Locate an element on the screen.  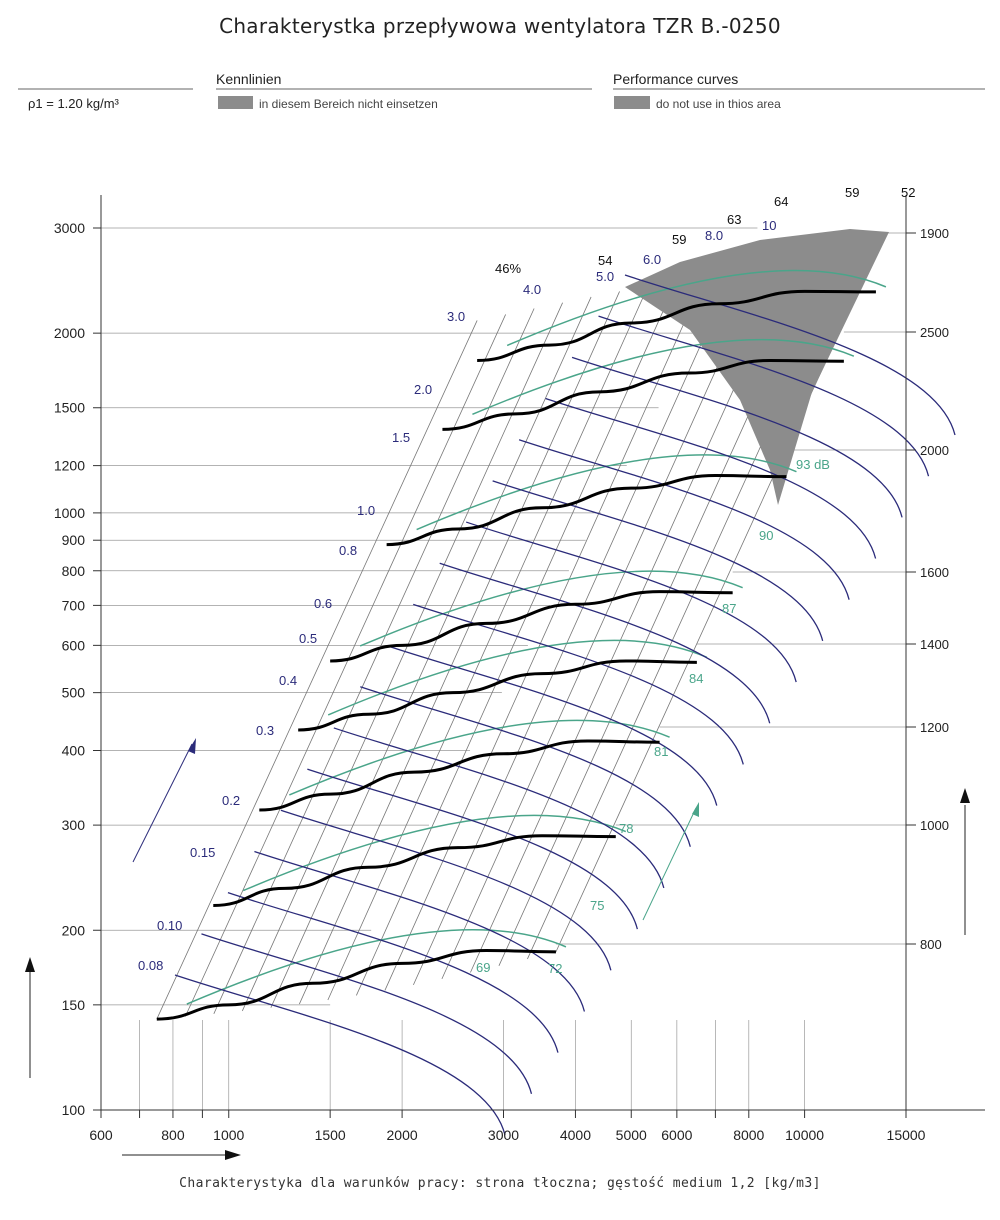
x-tick-label: 600 is located at coordinates (101, 1135).